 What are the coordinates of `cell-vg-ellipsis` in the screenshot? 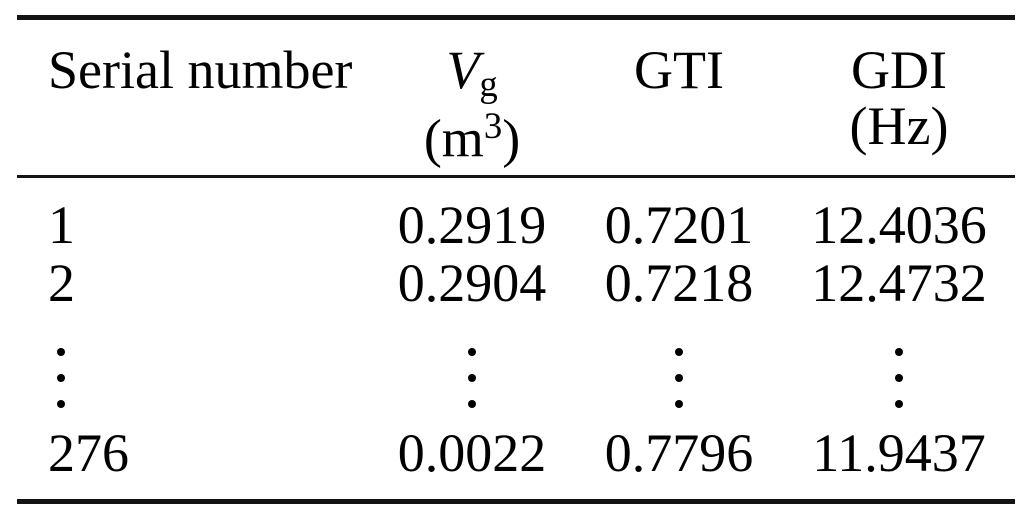 It's located at (472, 368).